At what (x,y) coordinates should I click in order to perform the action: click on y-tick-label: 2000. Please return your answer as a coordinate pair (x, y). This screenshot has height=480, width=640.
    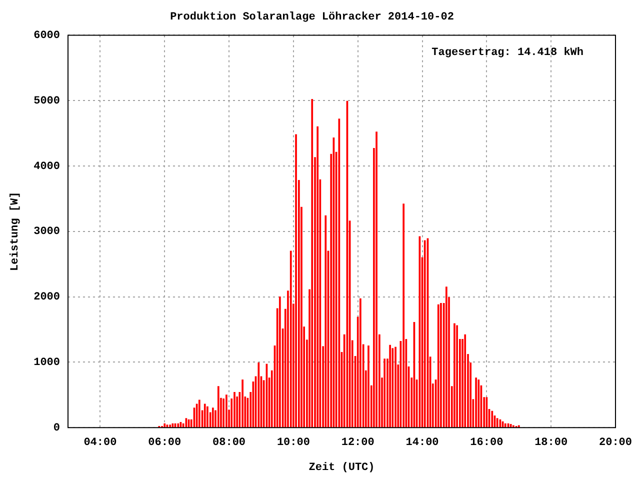
    Looking at the image, I should click on (47, 298).